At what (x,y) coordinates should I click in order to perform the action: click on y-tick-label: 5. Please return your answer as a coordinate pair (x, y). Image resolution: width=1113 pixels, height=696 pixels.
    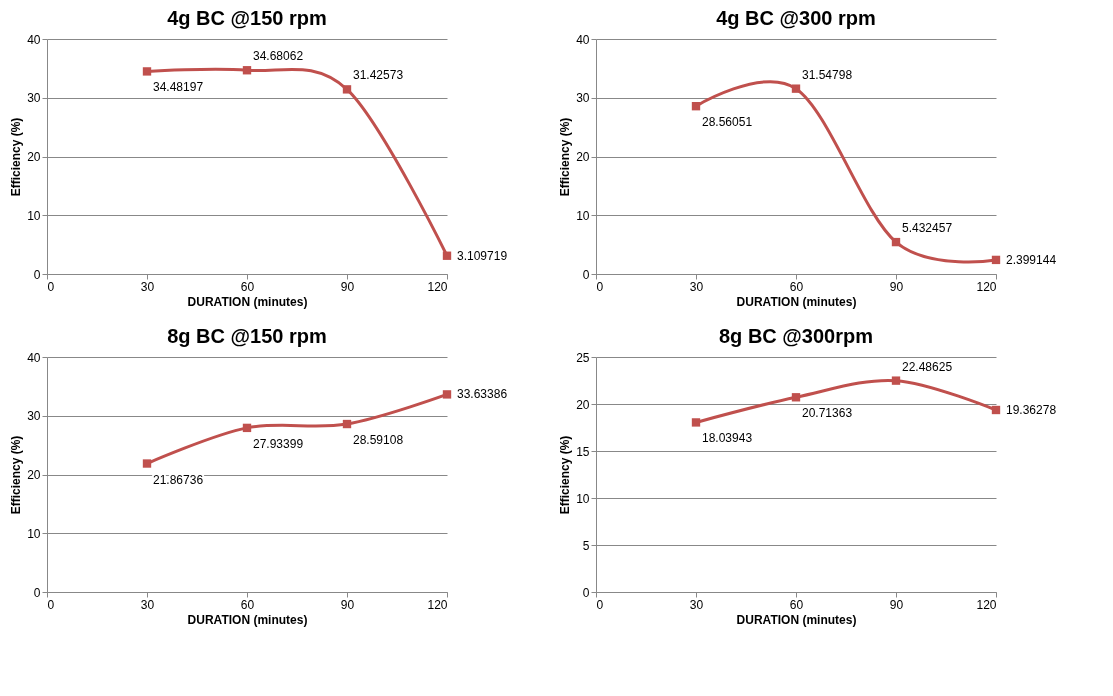
    Looking at the image, I should click on (586, 545).